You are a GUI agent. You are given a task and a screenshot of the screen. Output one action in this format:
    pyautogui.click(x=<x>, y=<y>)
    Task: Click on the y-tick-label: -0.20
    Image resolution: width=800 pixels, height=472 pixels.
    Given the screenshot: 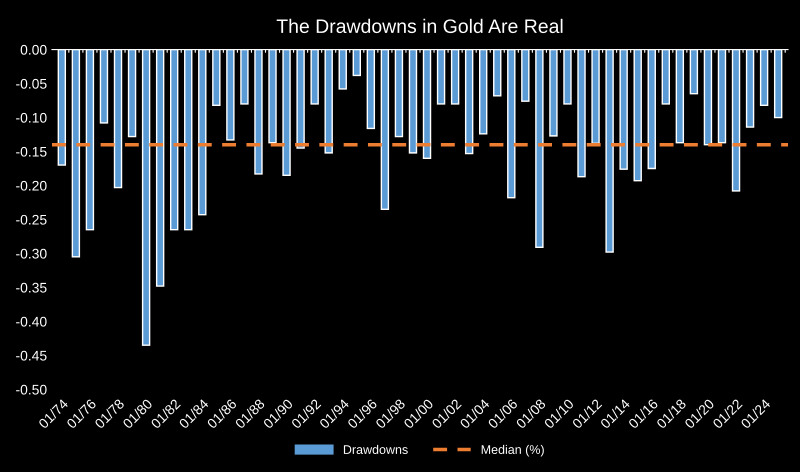 What is the action you would take?
    pyautogui.click(x=31, y=185)
    